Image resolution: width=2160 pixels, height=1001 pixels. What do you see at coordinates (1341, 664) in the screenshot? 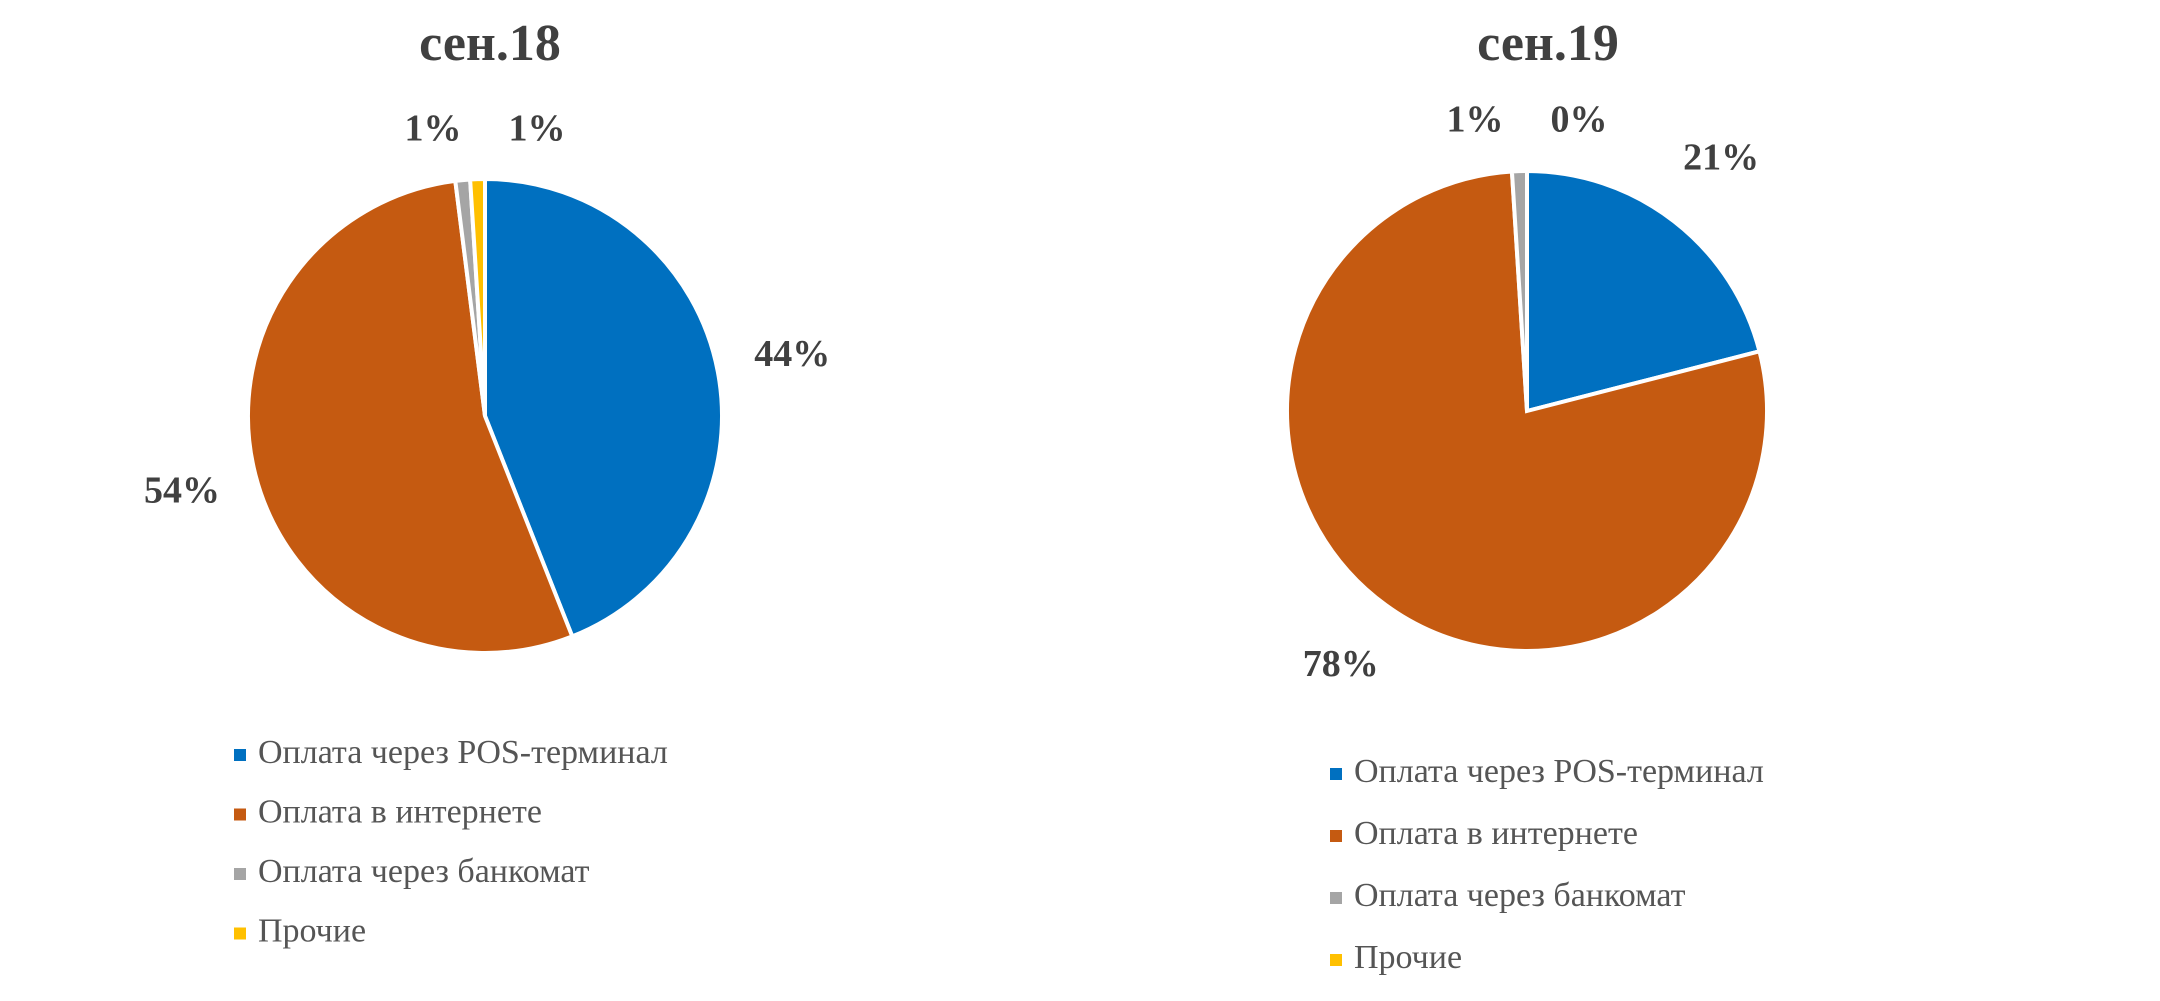
I see `data-label: 78%` at bounding box center [1341, 664].